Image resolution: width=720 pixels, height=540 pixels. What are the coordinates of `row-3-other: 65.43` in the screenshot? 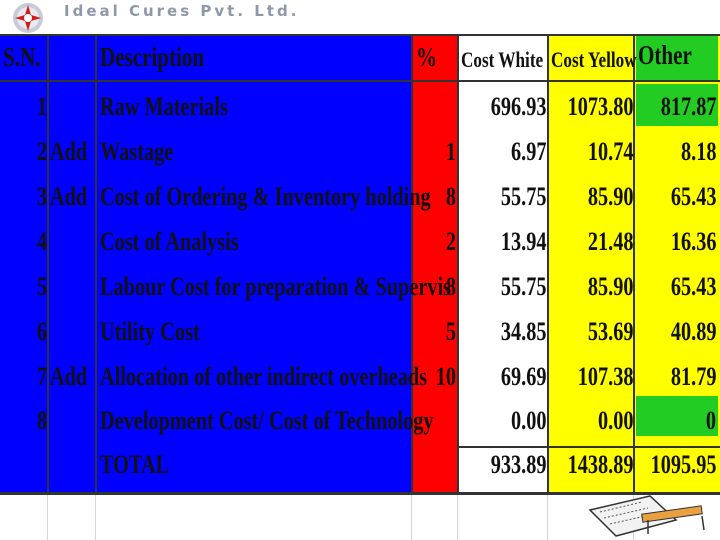 It's located at (693, 196).